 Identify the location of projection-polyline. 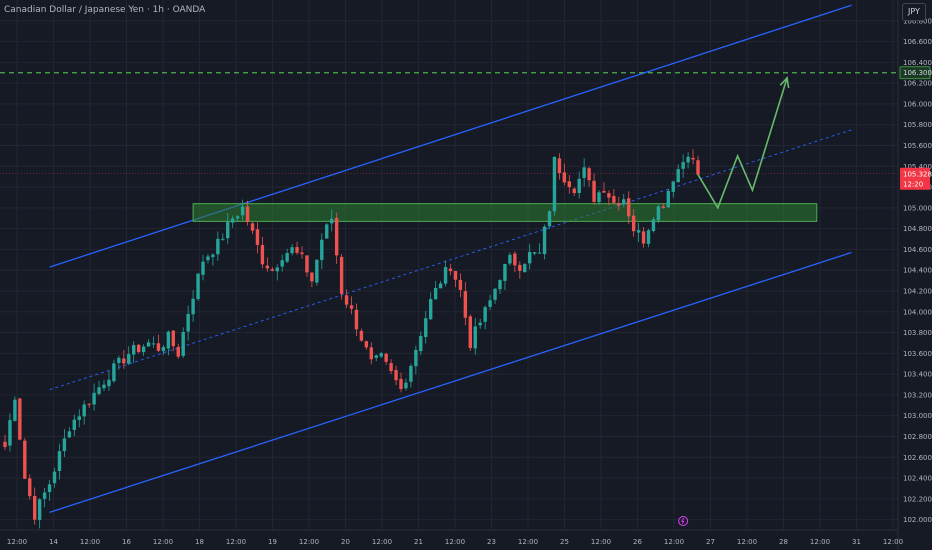
(742, 143).